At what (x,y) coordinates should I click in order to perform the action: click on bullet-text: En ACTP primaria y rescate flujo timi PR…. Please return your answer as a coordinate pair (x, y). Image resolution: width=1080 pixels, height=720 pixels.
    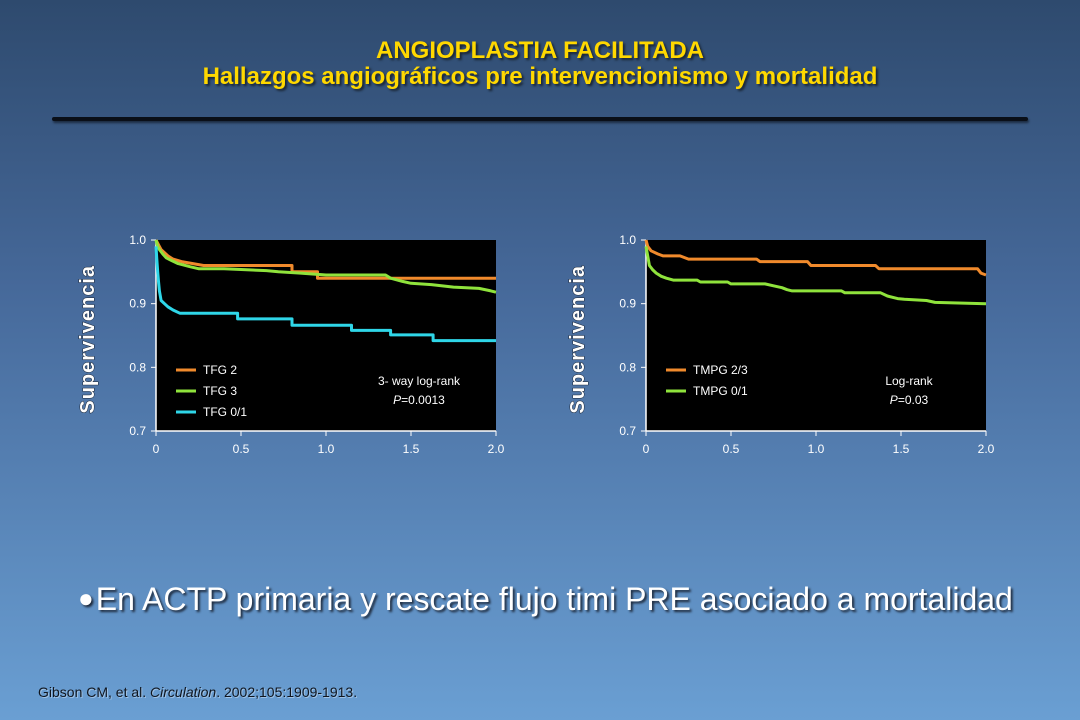
    Looking at the image, I should click on (554, 599).